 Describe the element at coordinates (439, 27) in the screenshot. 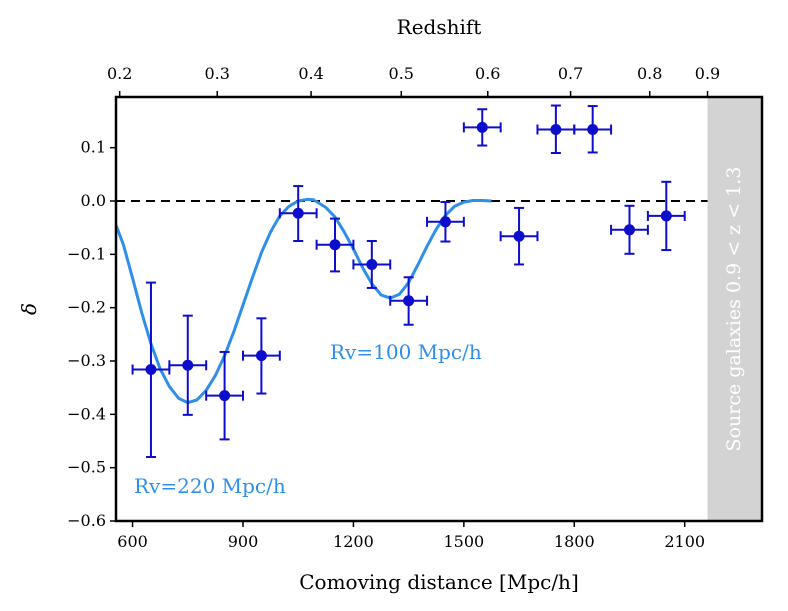

I see `top-axis-title: Redshift` at that location.